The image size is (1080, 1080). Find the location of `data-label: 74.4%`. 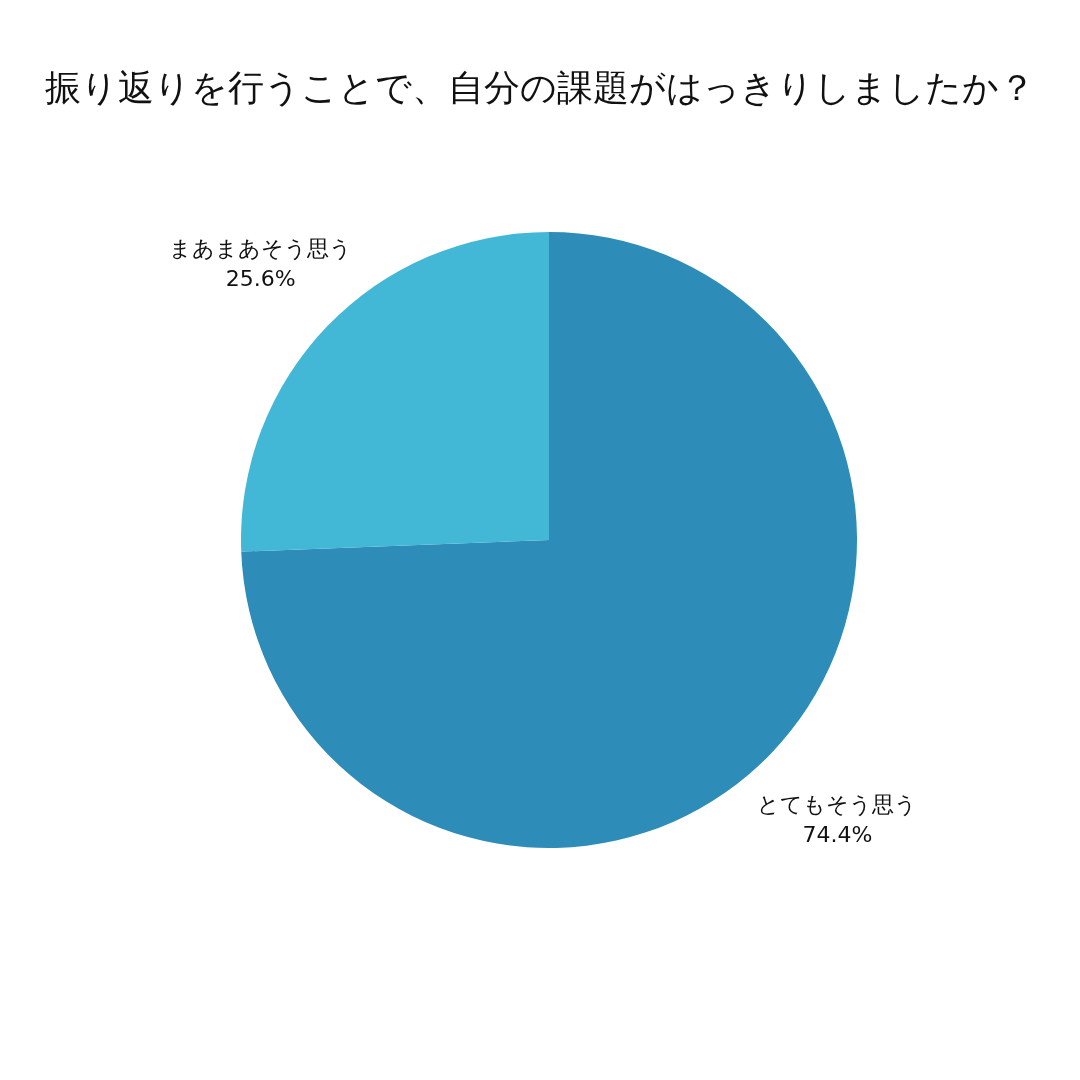

data-label: 74.4% is located at coordinates (837, 834).